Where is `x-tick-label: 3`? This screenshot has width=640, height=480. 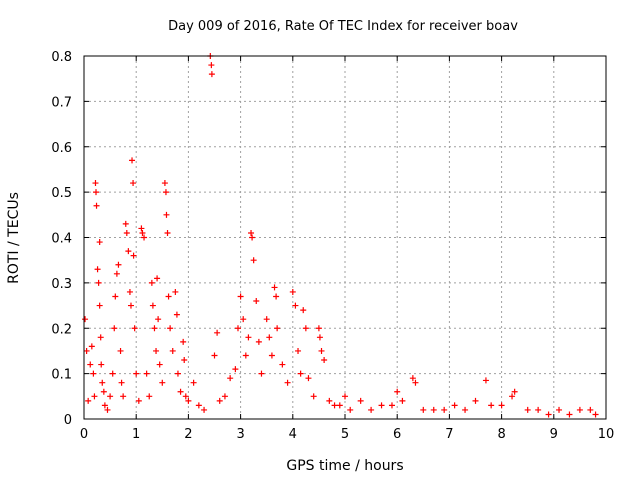 x-tick-label: 3 is located at coordinates (240, 434).